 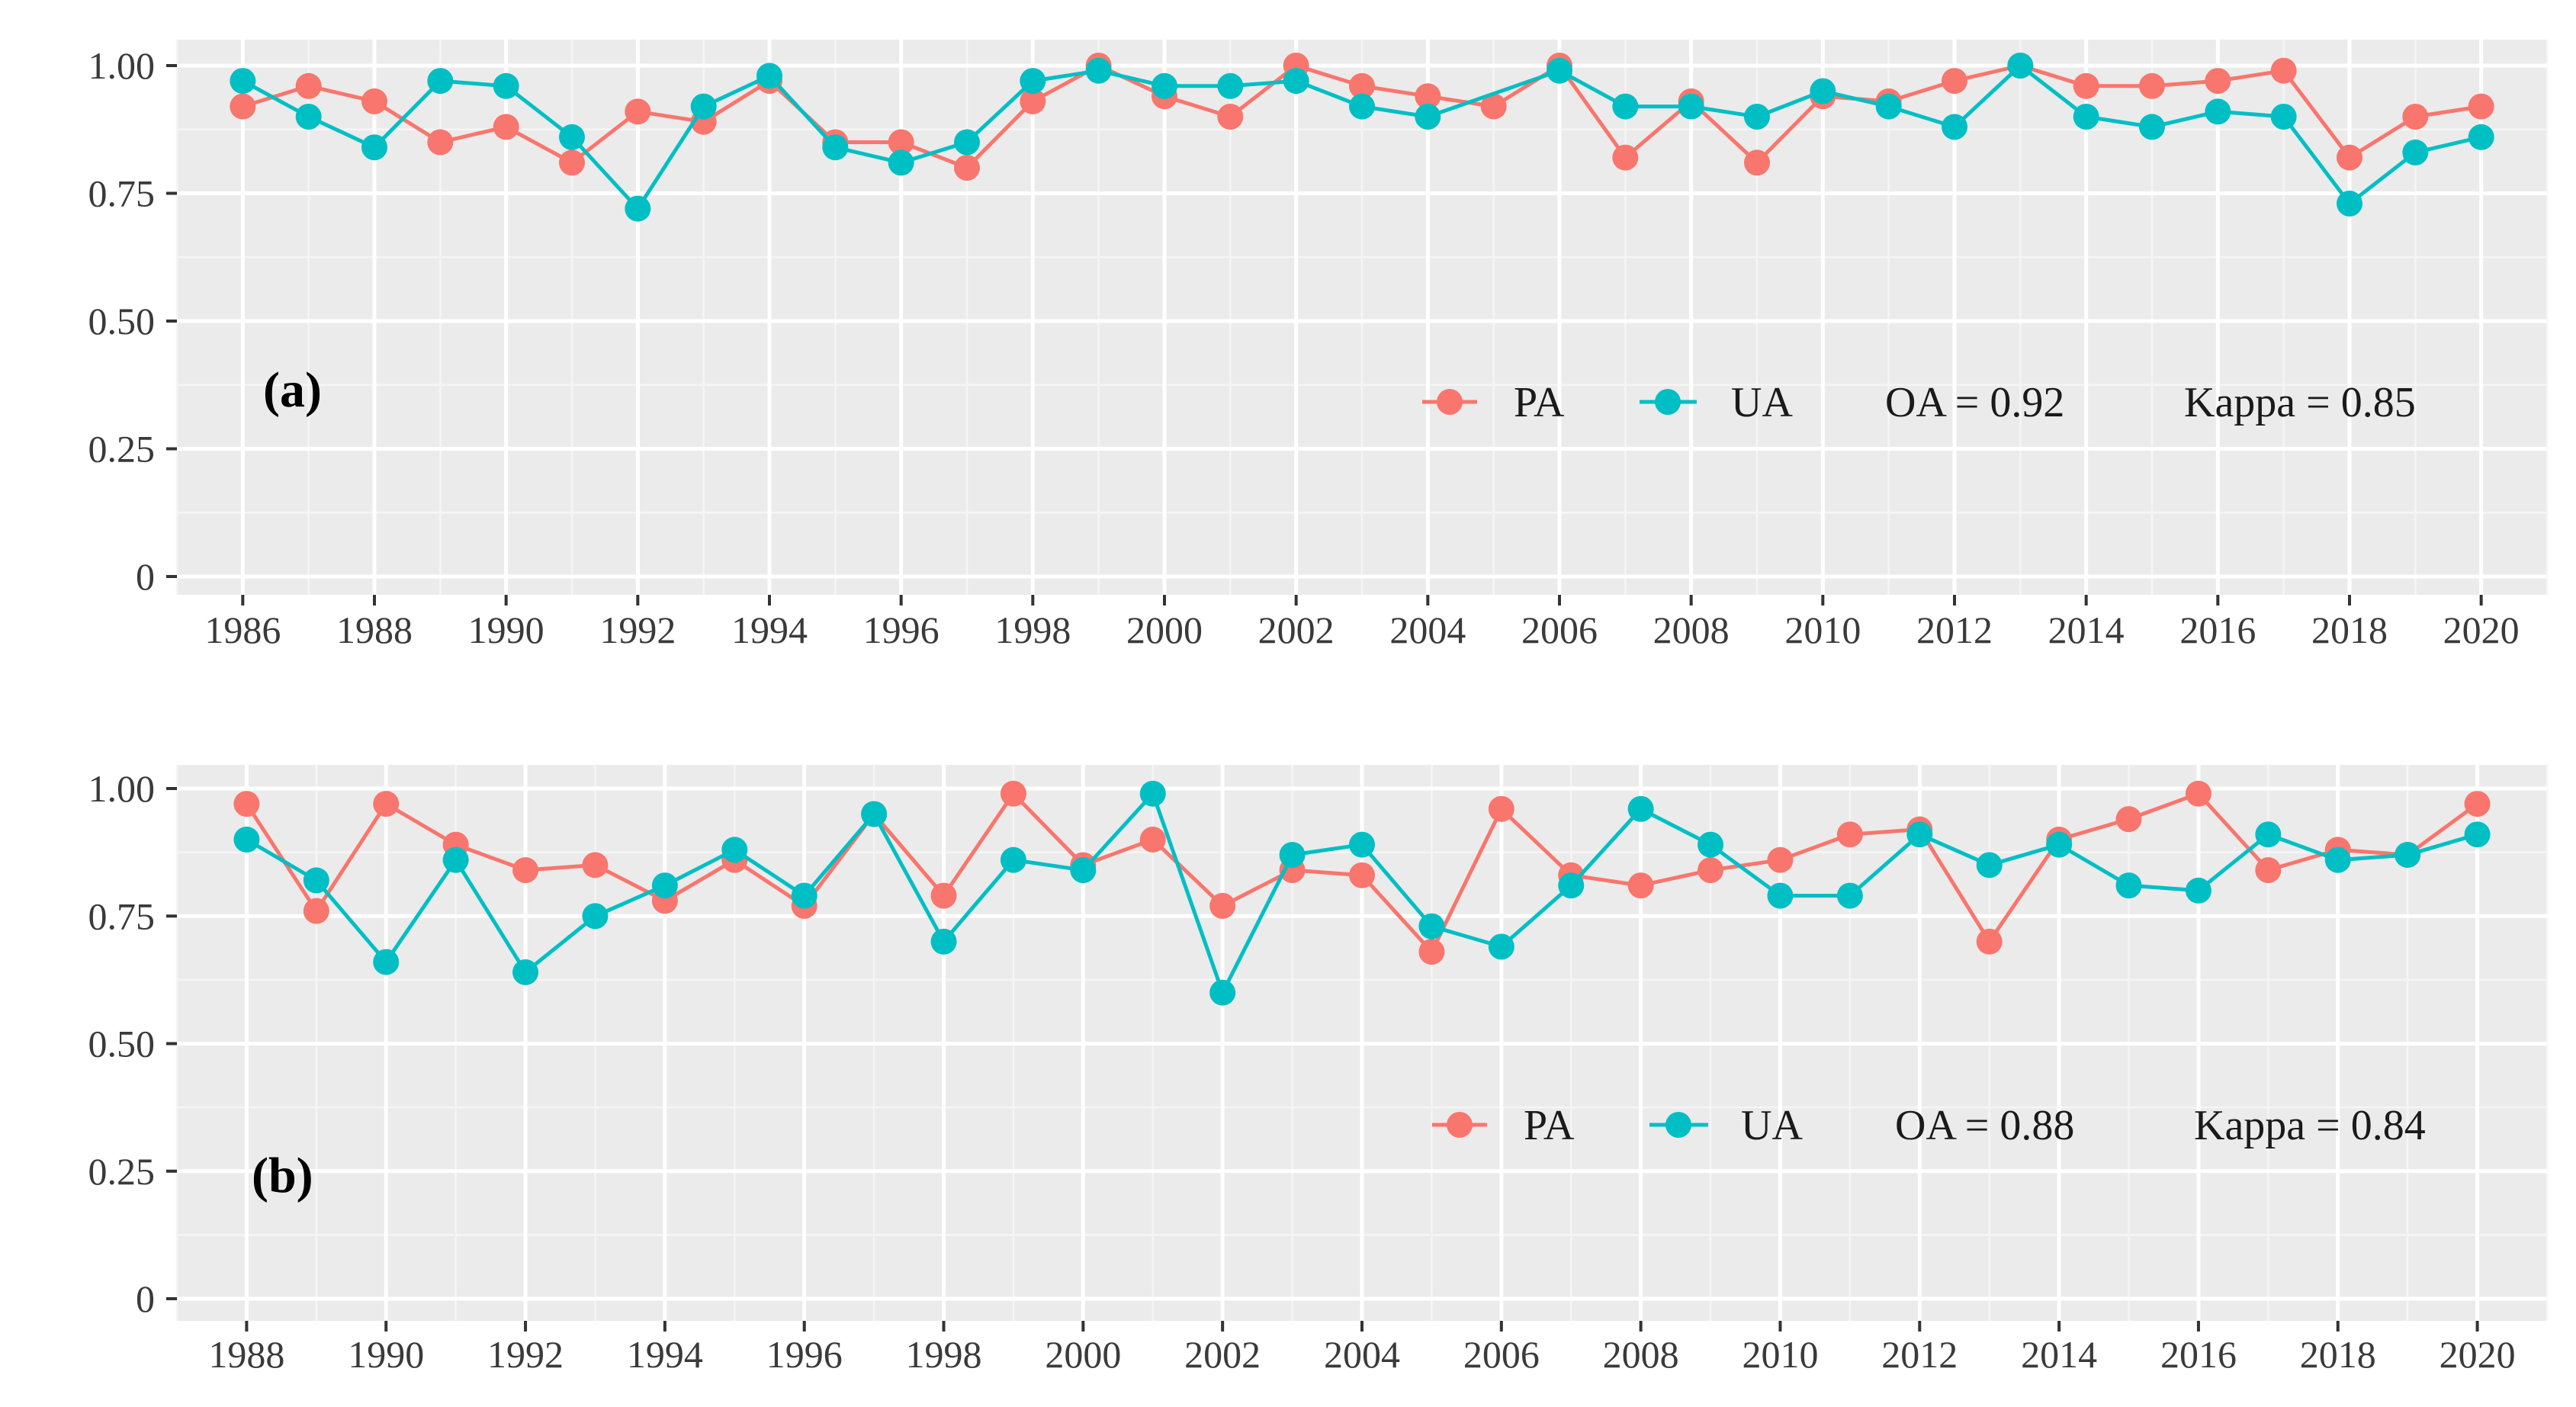 What do you see at coordinates (1974, 403) in the screenshot?
I see `overall-accuracy-label: OA = 0.92` at bounding box center [1974, 403].